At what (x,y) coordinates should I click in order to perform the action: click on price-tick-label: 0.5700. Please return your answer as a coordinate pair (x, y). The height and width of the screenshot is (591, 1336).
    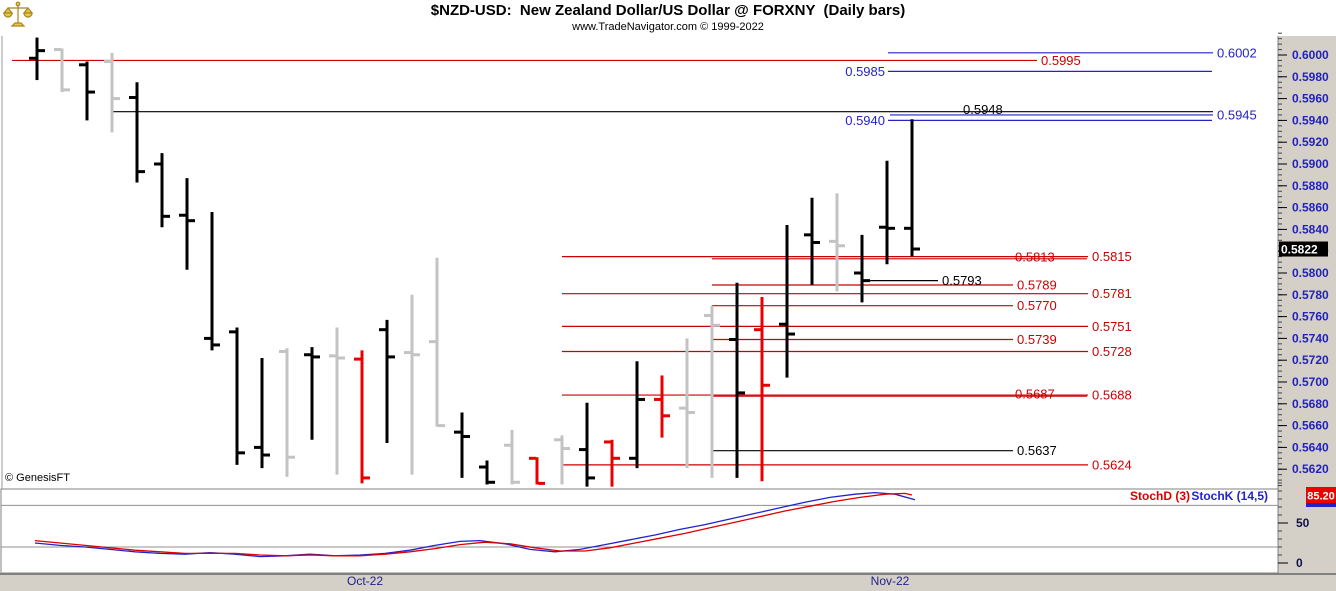
    Looking at the image, I should click on (1310, 382).